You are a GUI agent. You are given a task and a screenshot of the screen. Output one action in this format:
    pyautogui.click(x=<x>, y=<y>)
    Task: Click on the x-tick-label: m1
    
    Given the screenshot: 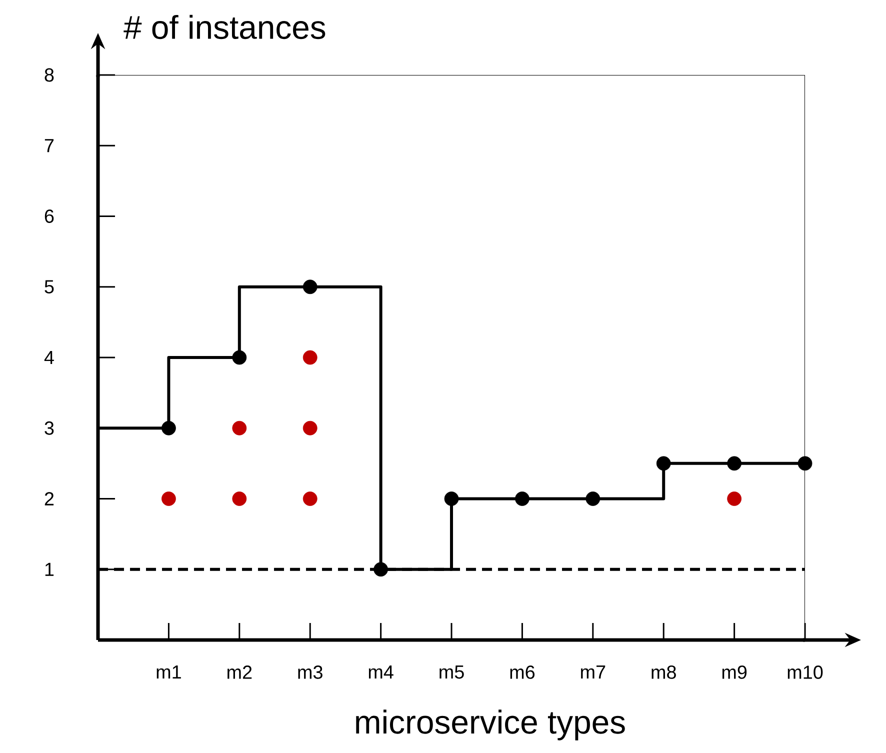 What is the action you would take?
    pyautogui.click(x=168, y=672)
    